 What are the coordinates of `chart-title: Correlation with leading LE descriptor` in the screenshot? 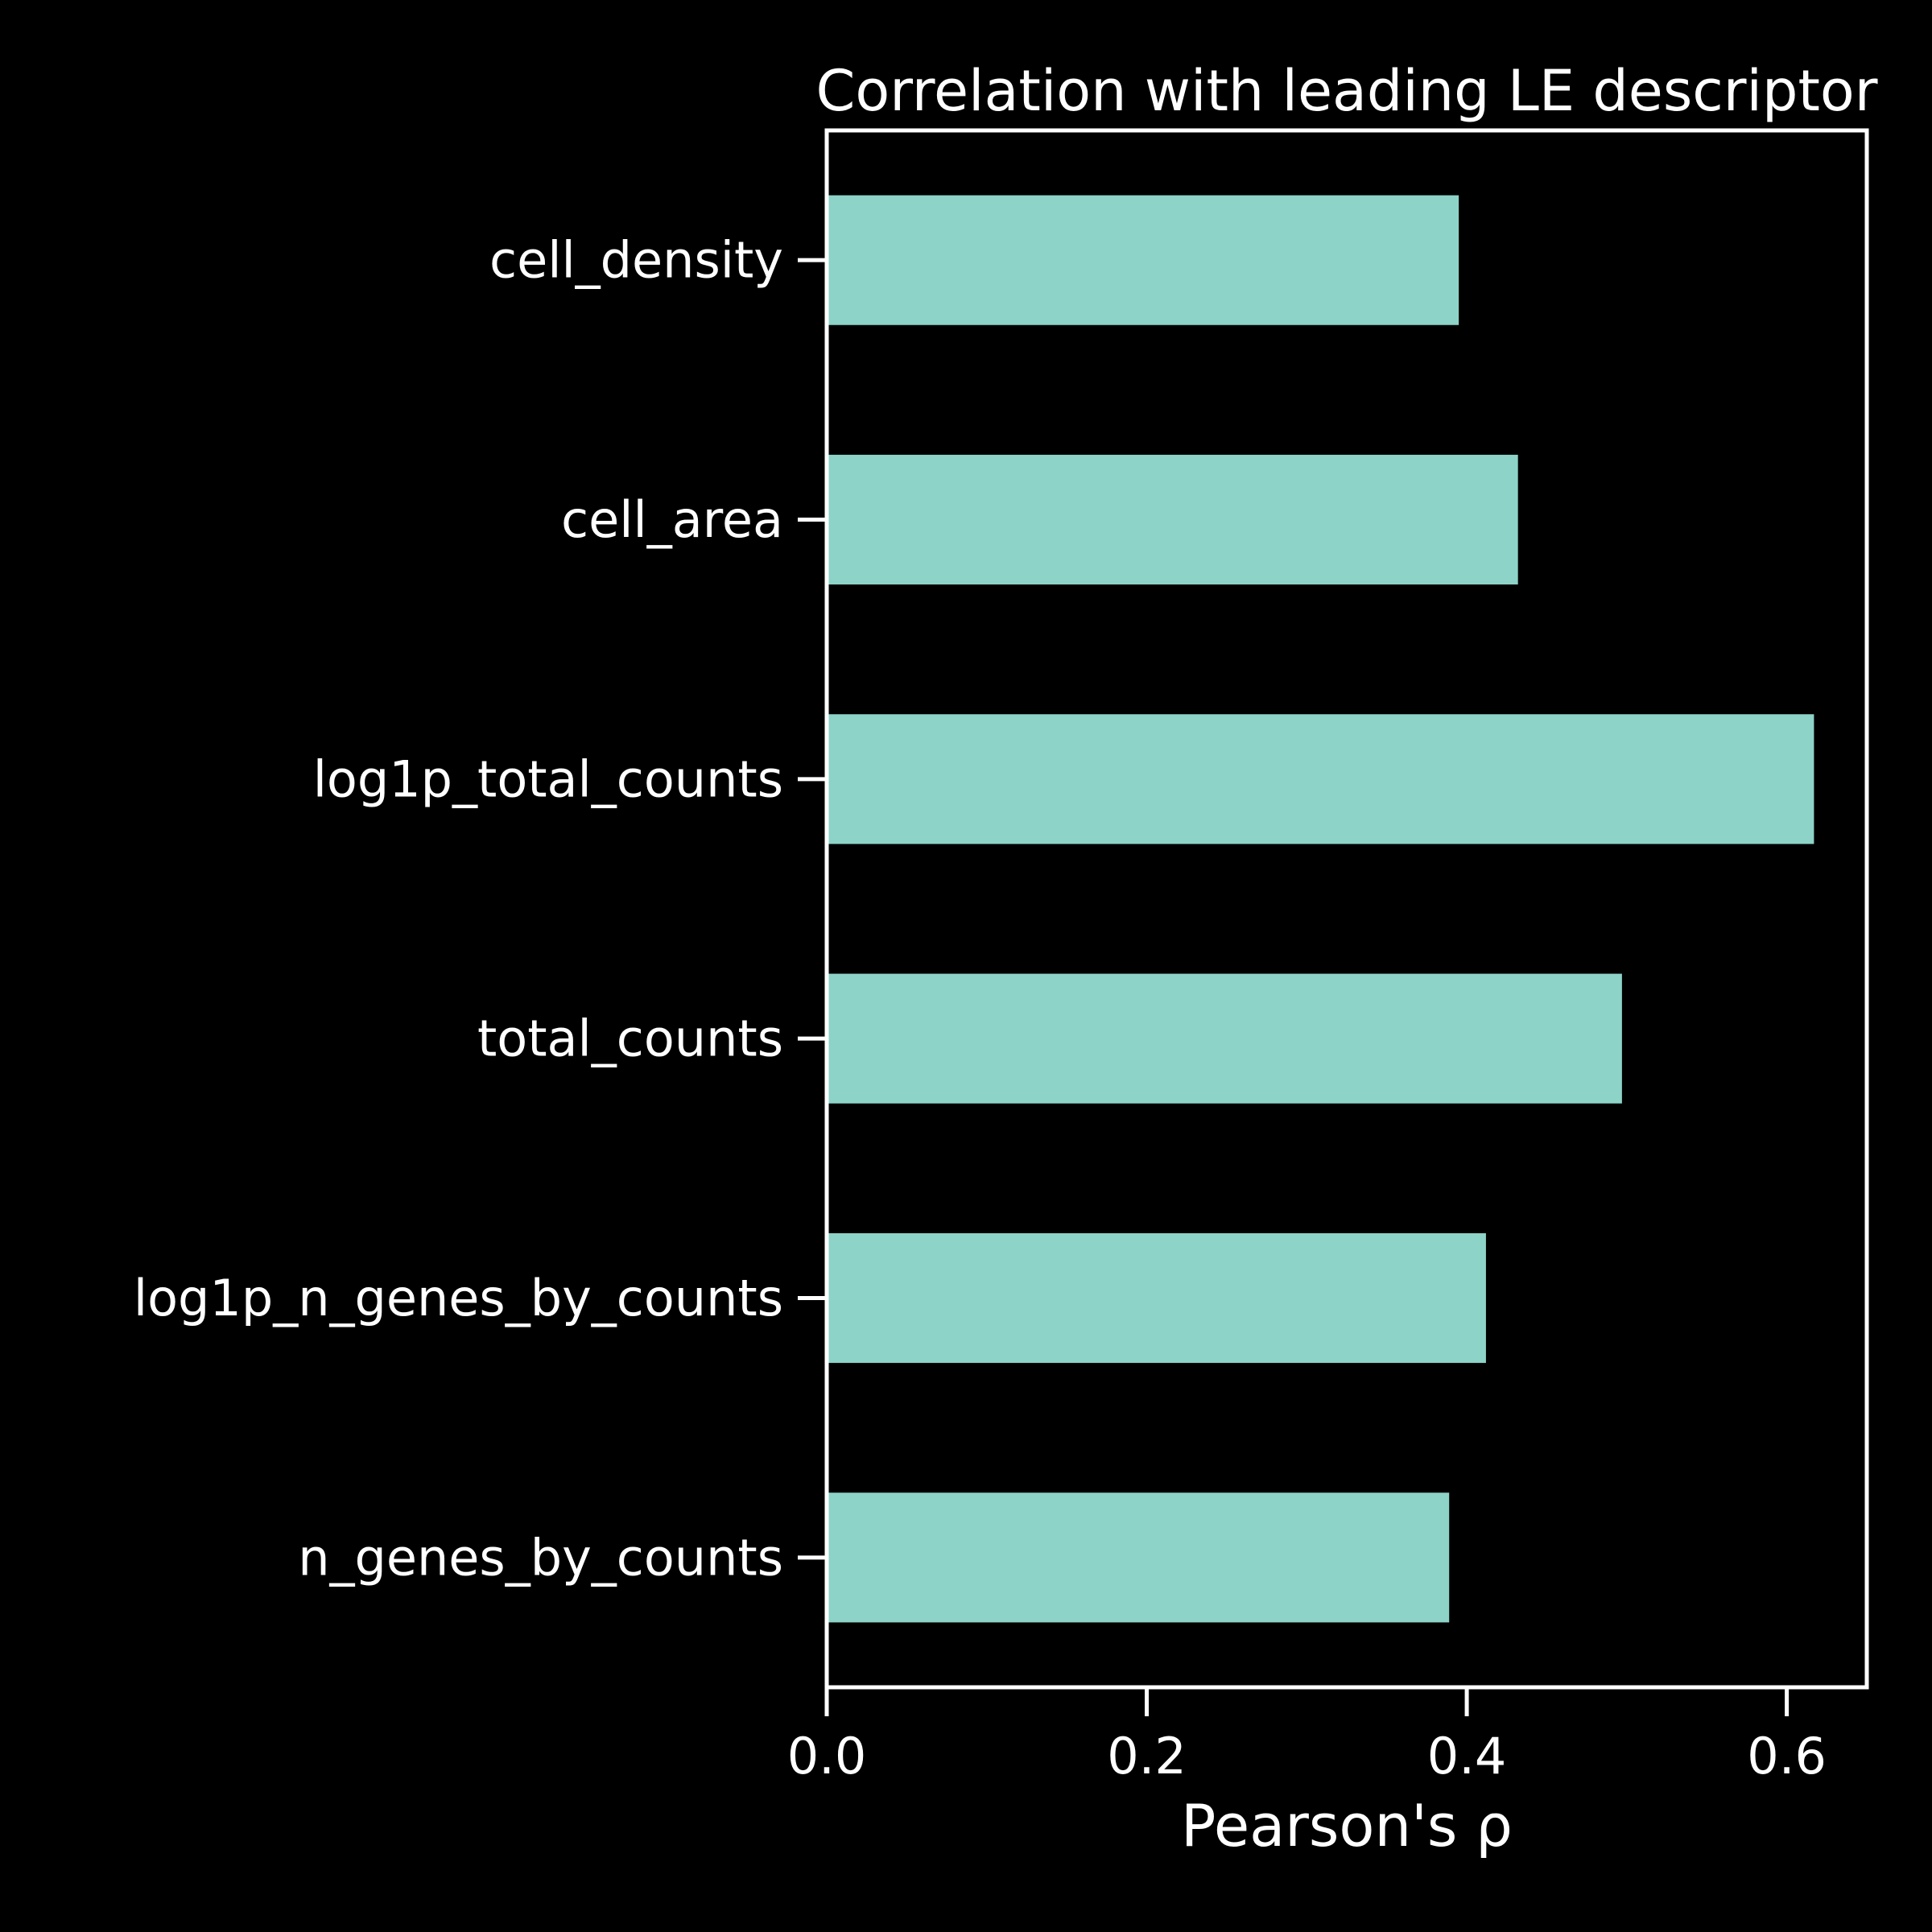 It's located at (1347, 91).